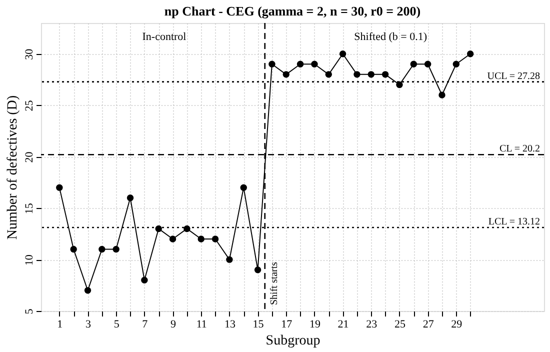  What do you see at coordinates (30, 157) in the screenshot?
I see `y-tick-label: 20` at bounding box center [30, 157].